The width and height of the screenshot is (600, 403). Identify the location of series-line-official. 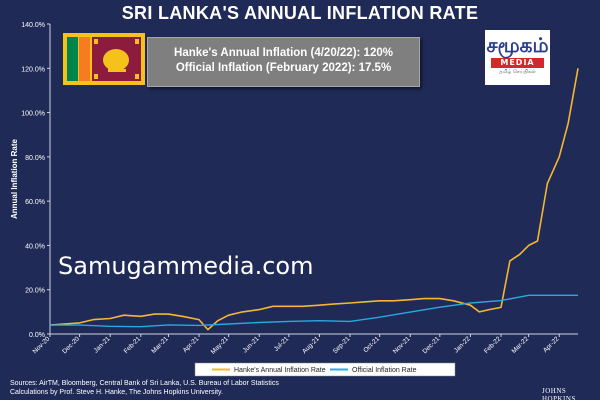
(314, 311).